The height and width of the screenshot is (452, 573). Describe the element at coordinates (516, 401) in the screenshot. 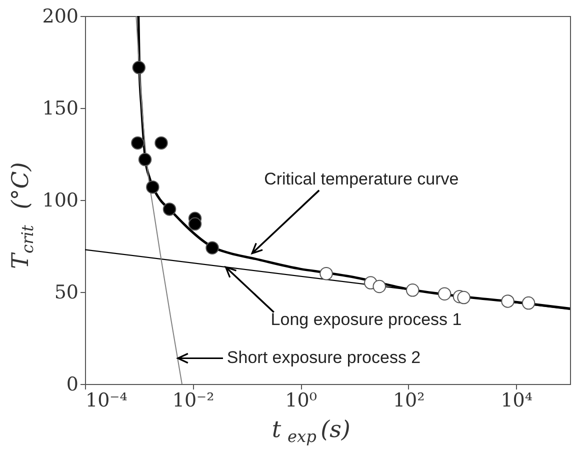

I see `x-tick-label: 10⁴` at that location.